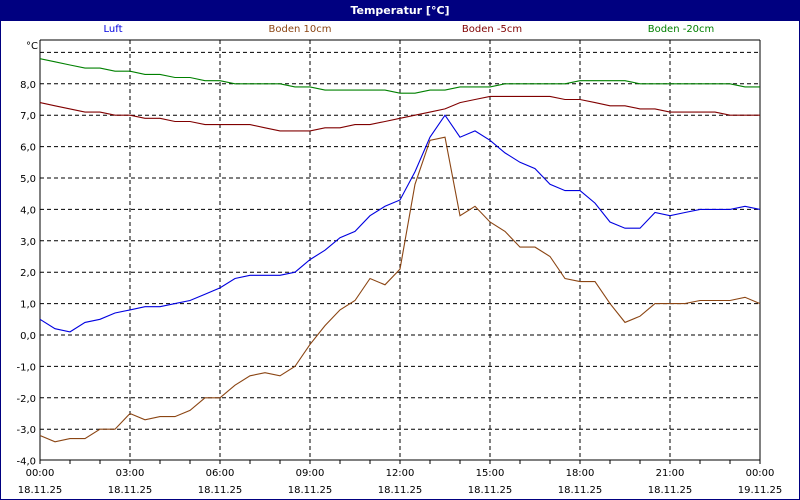  Describe the element at coordinates (26, 399) in the screenshot. I see `y-tick-label: -2,0` at that location.